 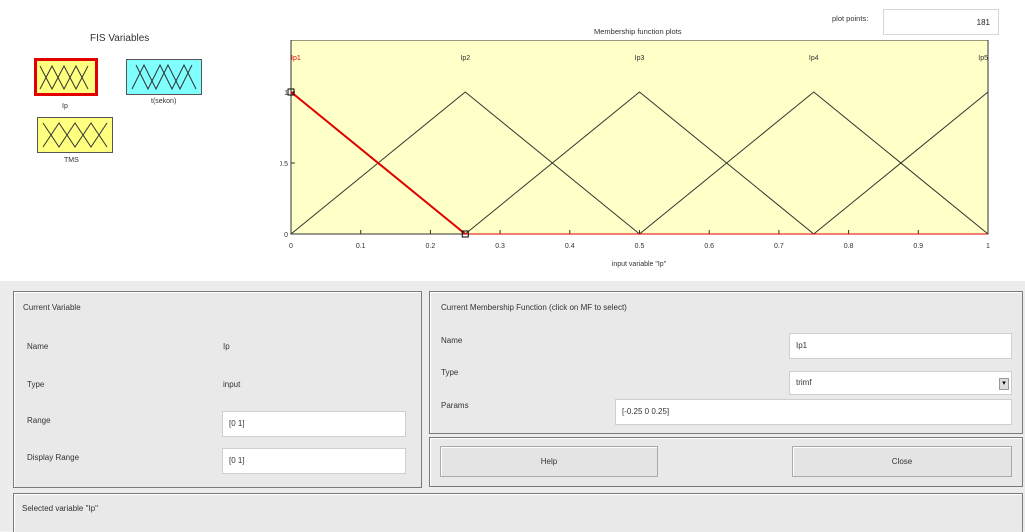 What do you see at coordinates (570, 246) in the screenshot?
I see `x-tick-label: 0.4` at bounding box center [570, 246].